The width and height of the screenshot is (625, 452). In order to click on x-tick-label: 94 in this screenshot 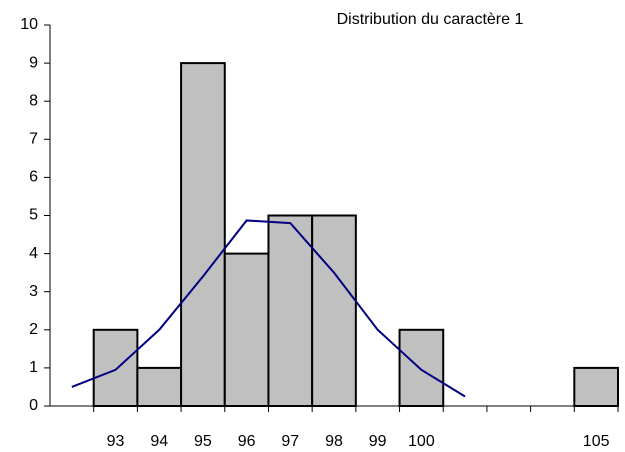, I will do `click(159, 441)`.